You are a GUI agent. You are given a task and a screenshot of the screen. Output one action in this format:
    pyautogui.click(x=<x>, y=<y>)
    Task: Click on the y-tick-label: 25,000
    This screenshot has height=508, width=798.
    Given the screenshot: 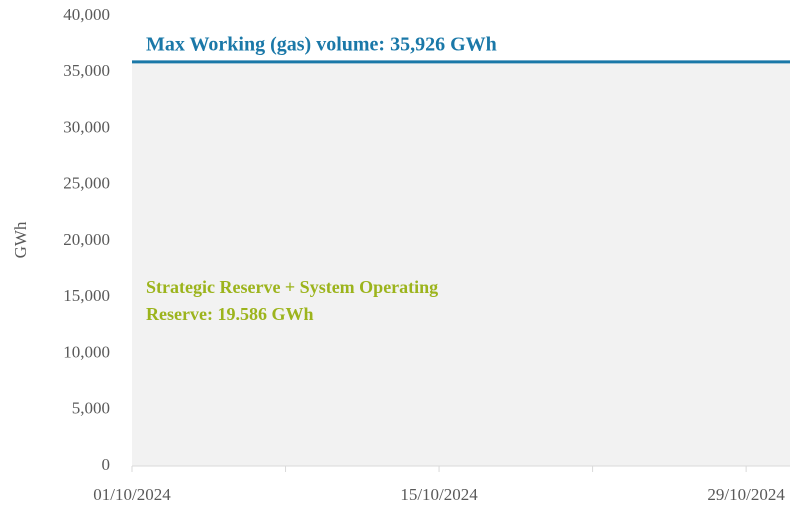 What is the action you would take?
    pyautogui.click(x=86, y=183)
    